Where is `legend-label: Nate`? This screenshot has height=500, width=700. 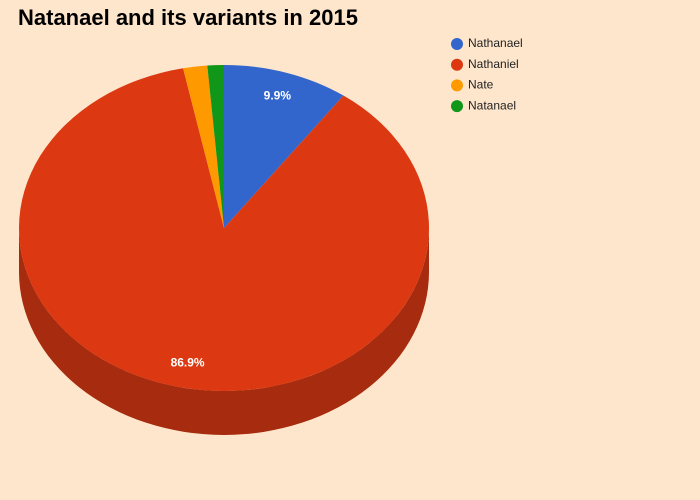
legend-label: Nate is located at coordinates (481, 85).